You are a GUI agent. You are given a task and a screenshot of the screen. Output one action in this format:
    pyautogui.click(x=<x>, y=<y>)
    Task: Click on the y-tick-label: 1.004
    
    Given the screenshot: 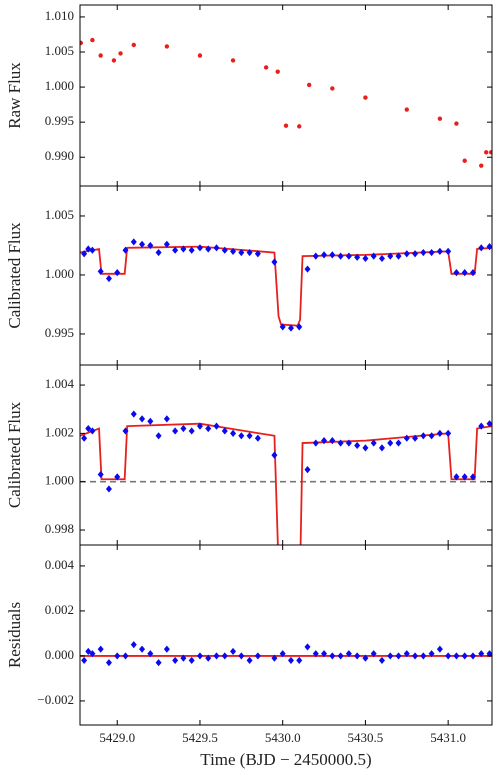 What is the action you would take?
    pyautogui.click(x=60, y=383)
    